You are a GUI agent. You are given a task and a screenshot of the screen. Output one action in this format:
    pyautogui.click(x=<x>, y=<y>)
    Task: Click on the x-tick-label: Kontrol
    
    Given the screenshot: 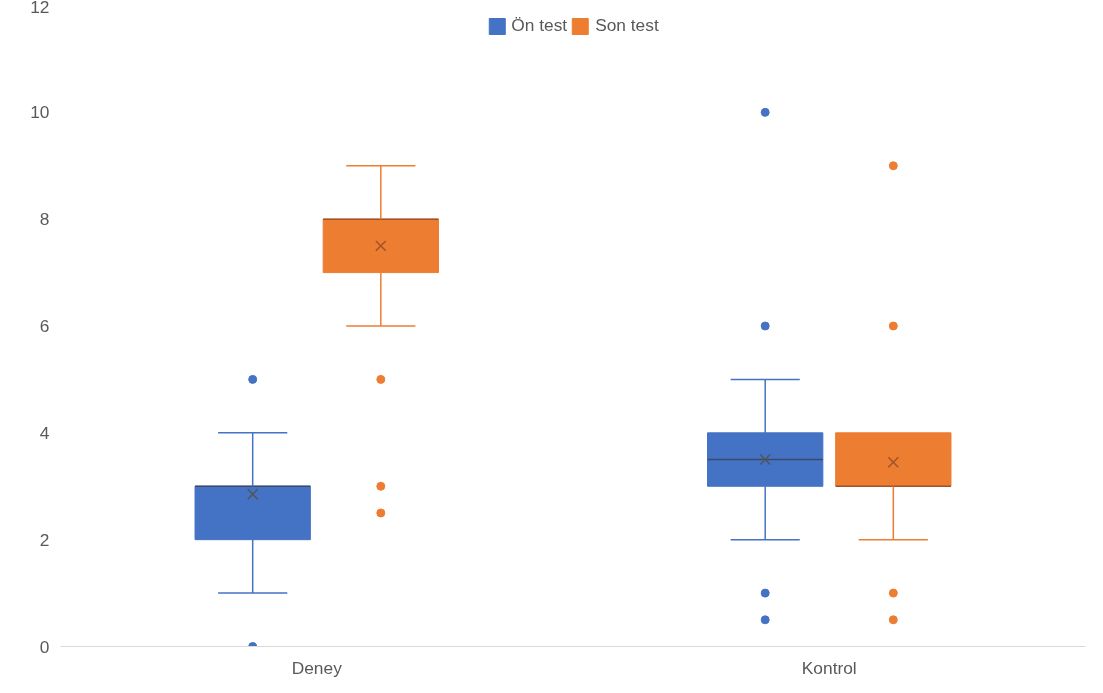 What is the action you would take?
    pyautogui.click(x=829, y=667)
    